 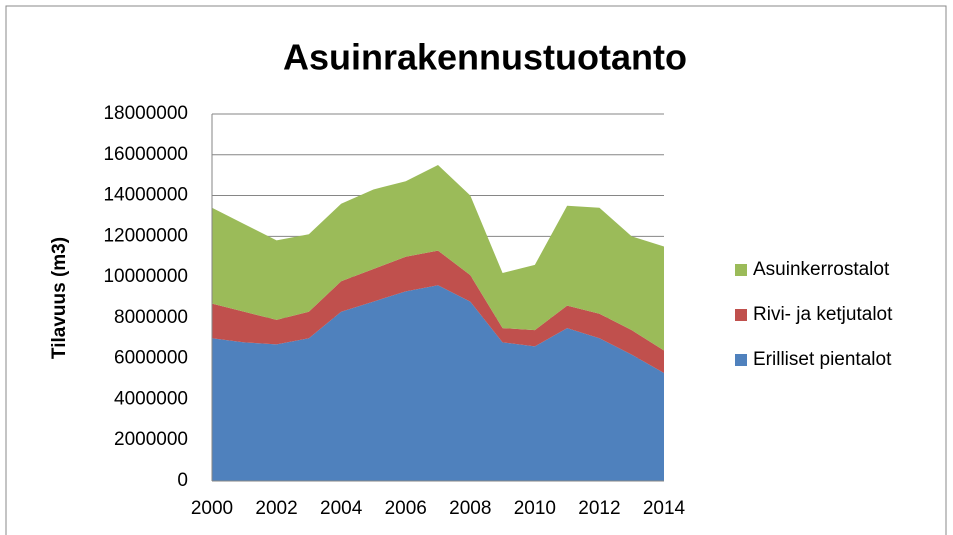 I want to click on legend-label: Asuinkerrostalot, so click(x=821, y=269).